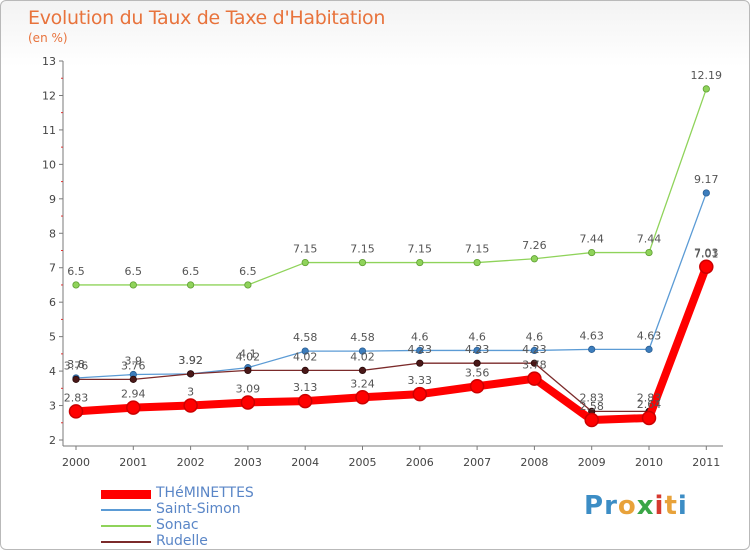 Image resolution: width=750 pixels, height=550 pixels. What do you see at coordinates (649, 462) in the screenshot?
I see `x-tick-label: 2010` at bounding box center [649, 462].